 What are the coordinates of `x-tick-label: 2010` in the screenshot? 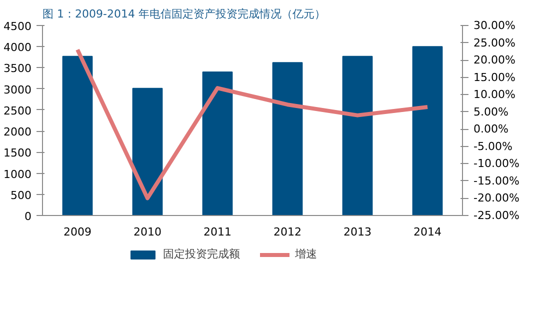 It's located at (148, 232).